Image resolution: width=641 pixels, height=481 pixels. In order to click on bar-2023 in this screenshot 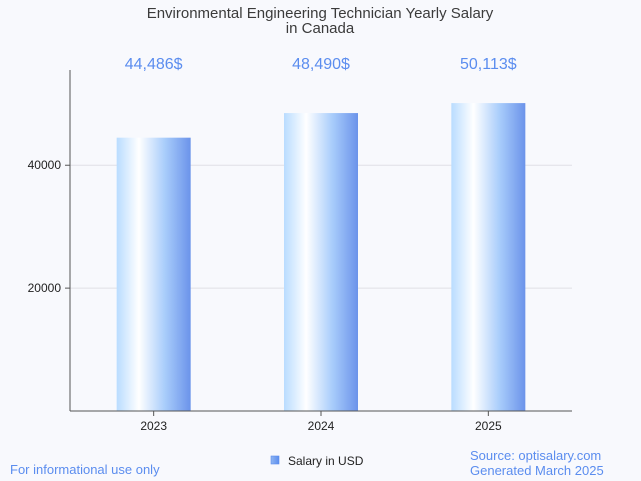, I will do `click(153, 274)`.